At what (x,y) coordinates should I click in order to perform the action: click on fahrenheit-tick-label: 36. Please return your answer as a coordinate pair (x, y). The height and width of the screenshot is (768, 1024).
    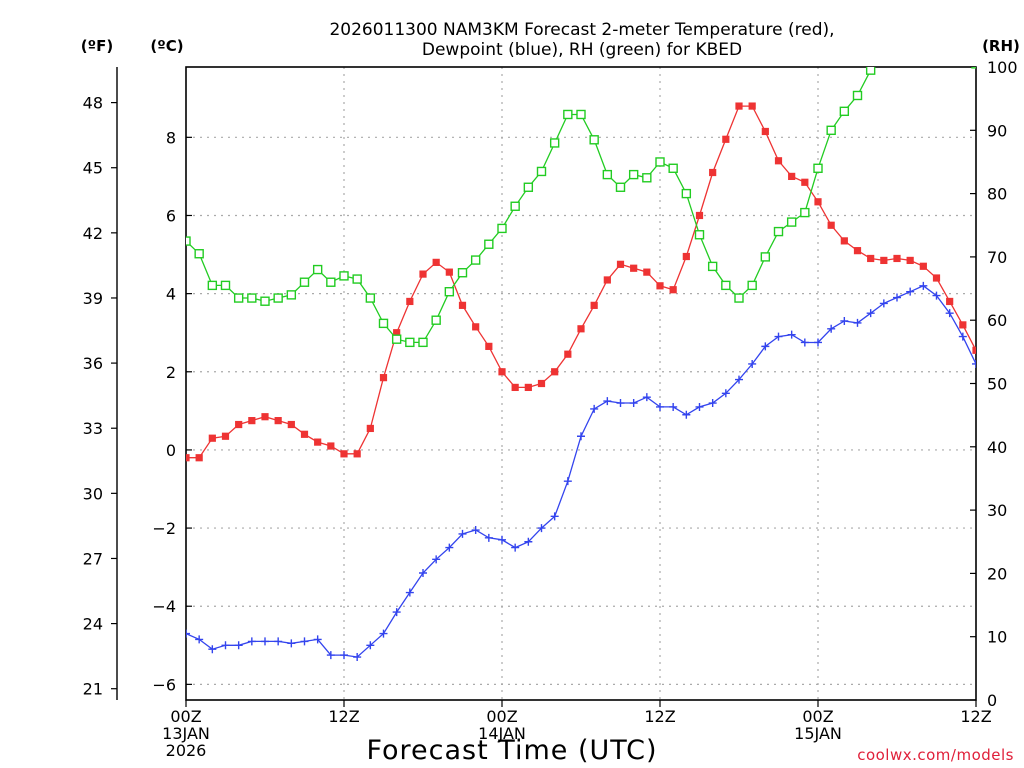
    Looking at the image, I should click on (93, 363).